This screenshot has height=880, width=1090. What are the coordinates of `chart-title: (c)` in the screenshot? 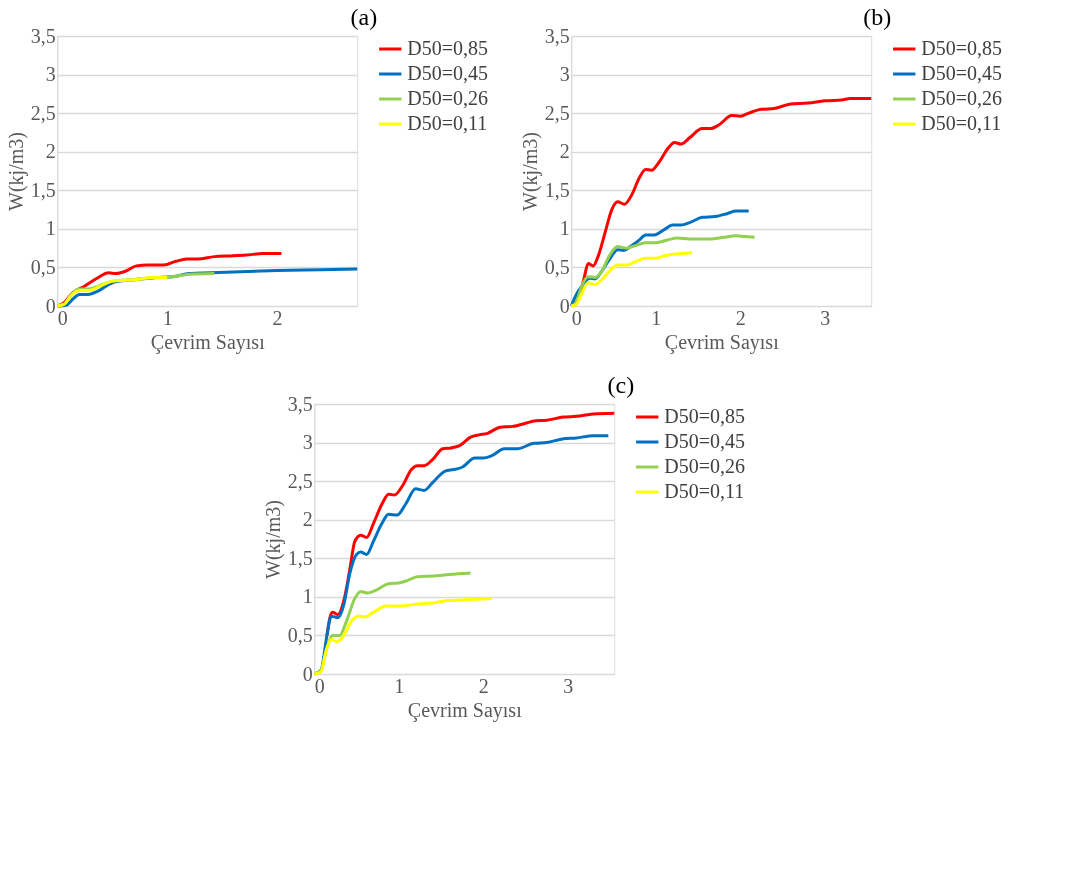 It's located at (621, 385).